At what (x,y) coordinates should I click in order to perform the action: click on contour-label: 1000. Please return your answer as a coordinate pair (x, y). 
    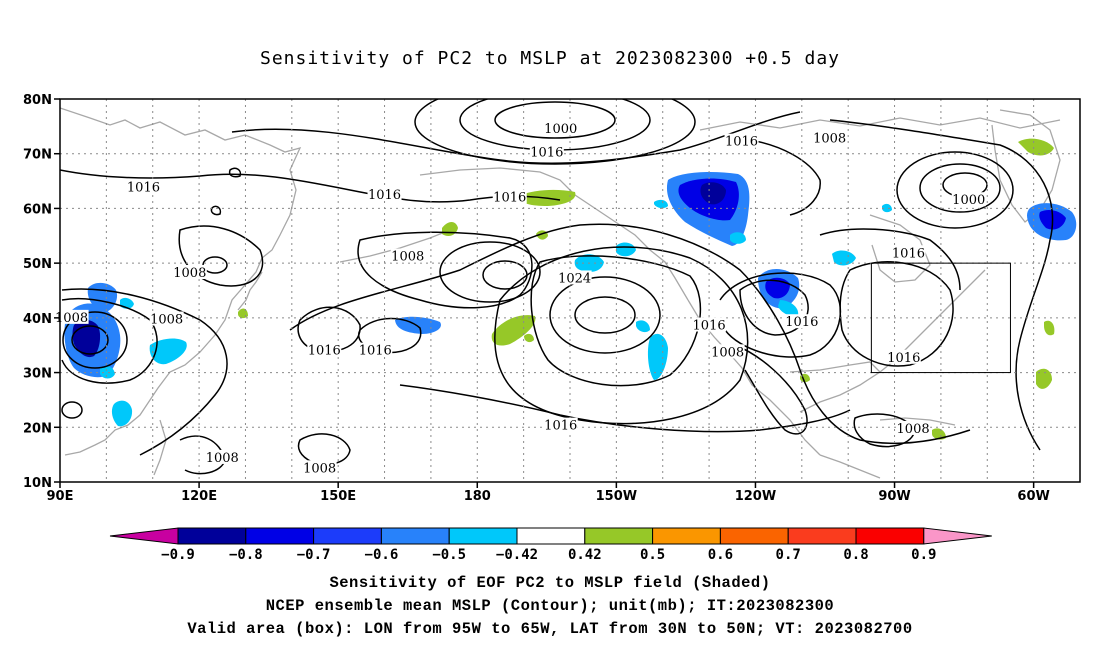
    Looking at the image, I should click on (560, 129).